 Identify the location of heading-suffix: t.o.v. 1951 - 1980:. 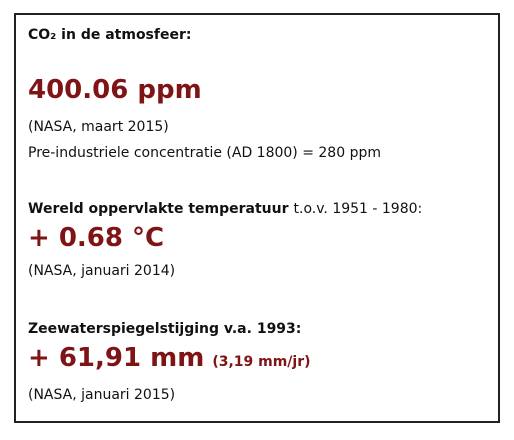
(358, 209).